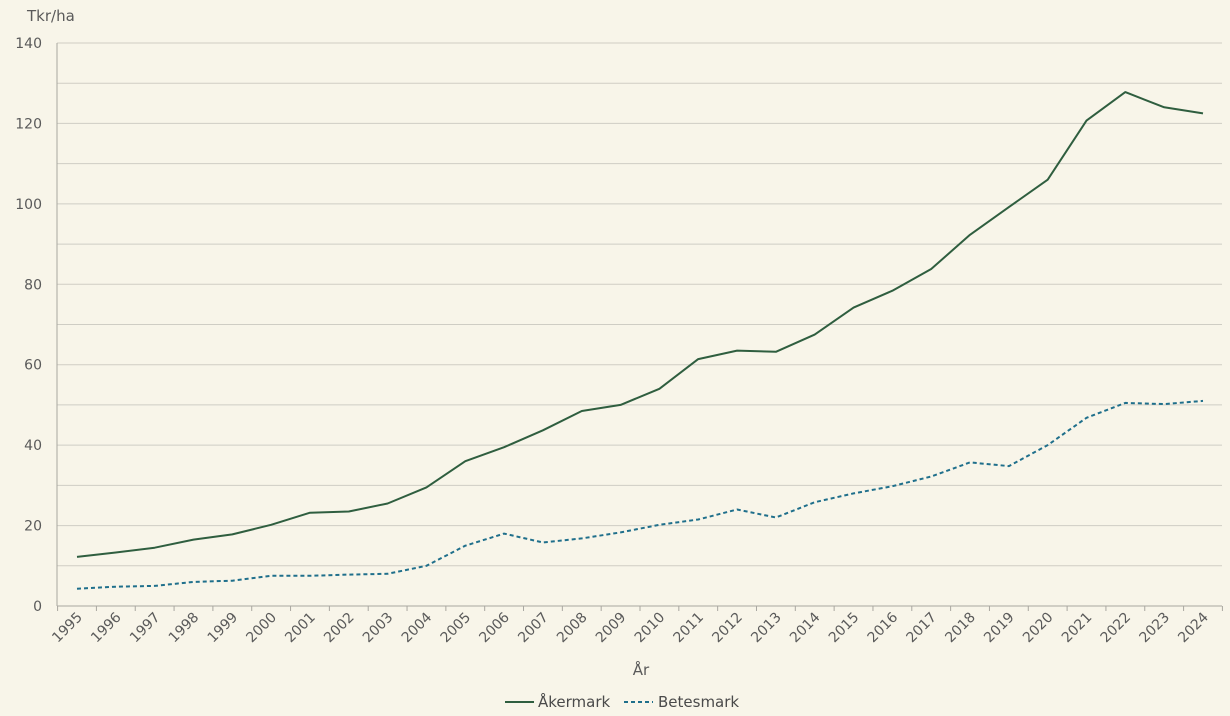 The height and width of the screenshot is (716, 1230). Describe the element at coordinates (727, 628) in the screenshot. I see `x-tick-label-2012: 2012` at that location.